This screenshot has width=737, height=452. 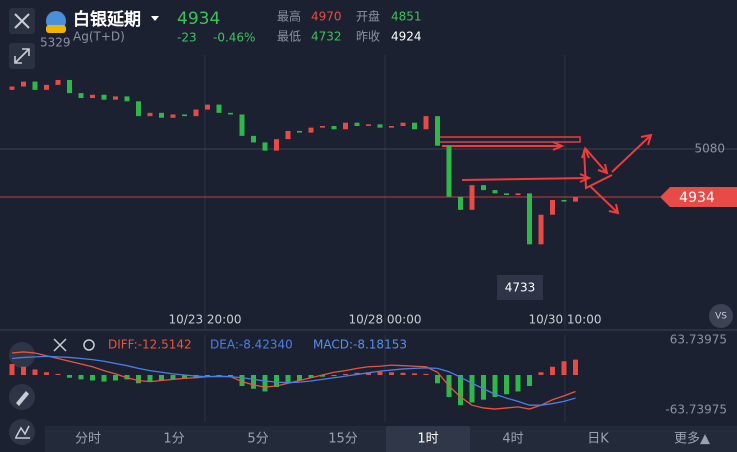 What do you see at coordinates (99, 37) in the screenshot?
I see `instrument-code: Ag(T+D)` at bounding box center [99, 37].